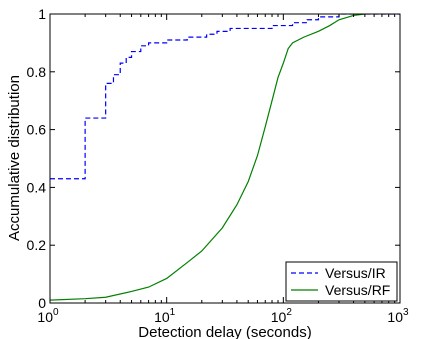  I want to click on y-tick-label: 1, so click(42, 14).